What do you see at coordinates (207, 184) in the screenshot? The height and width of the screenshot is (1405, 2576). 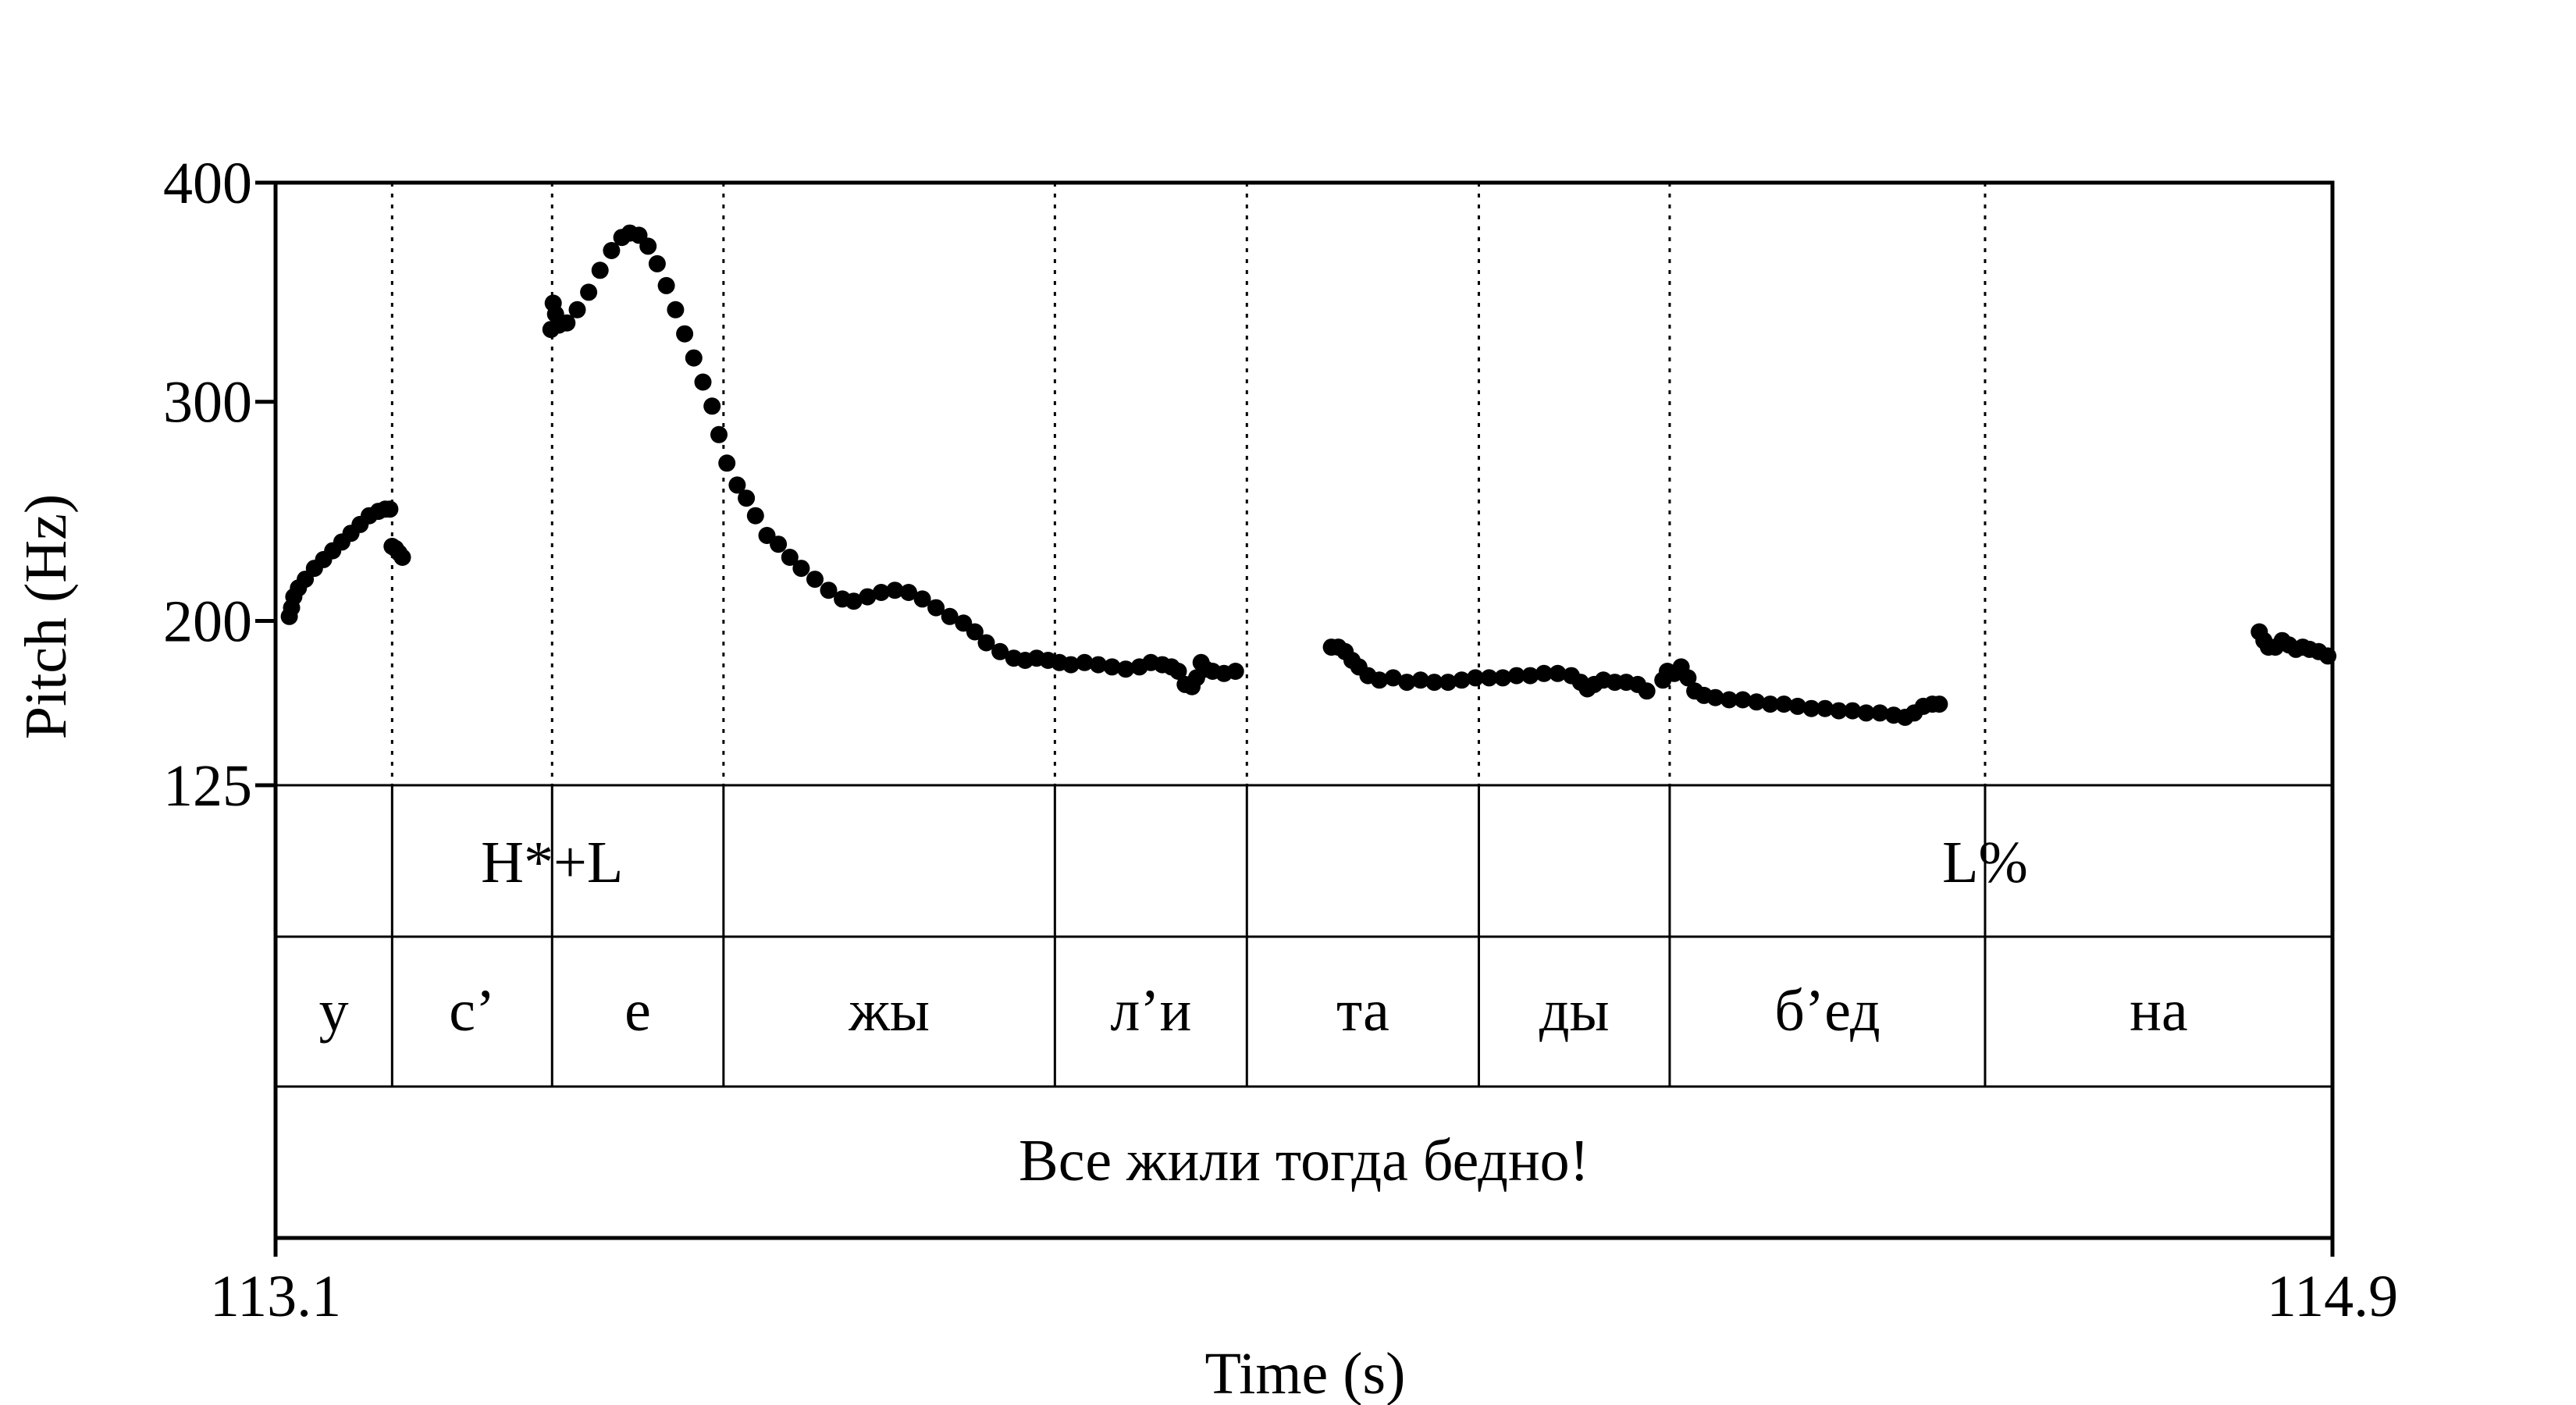 I see `y-tick-label-400: 400` at bounding box center [207, 184].